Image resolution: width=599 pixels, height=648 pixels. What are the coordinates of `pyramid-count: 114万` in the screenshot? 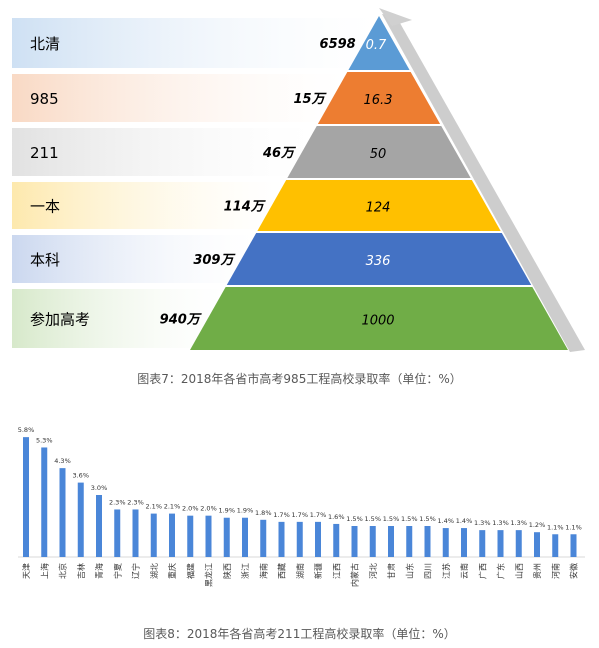 It's located at (245, 207).